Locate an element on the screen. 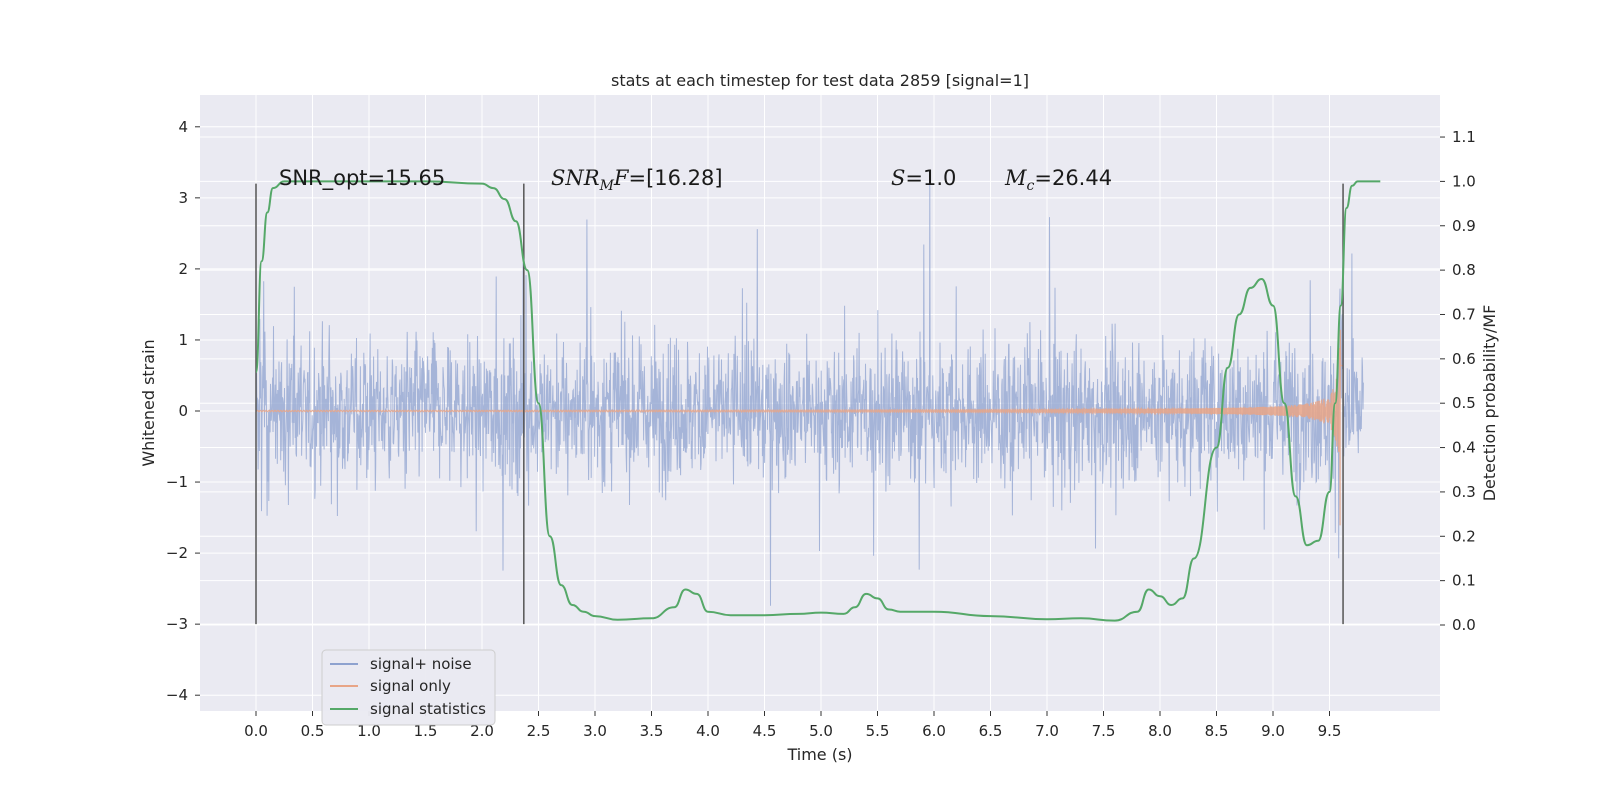 This screenshot has width=1600, height=800. y2-tick-label: 0.1 is located at coordinates (1464, 581).